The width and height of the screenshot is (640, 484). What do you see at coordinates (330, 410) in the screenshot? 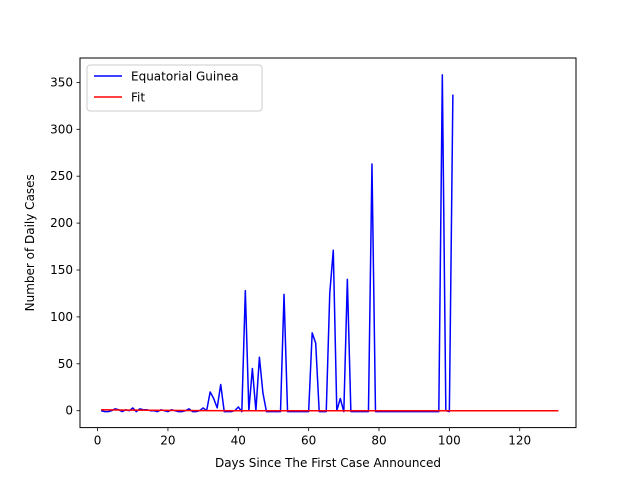
I see `series-line-fit` at bounding box center [330, 410].